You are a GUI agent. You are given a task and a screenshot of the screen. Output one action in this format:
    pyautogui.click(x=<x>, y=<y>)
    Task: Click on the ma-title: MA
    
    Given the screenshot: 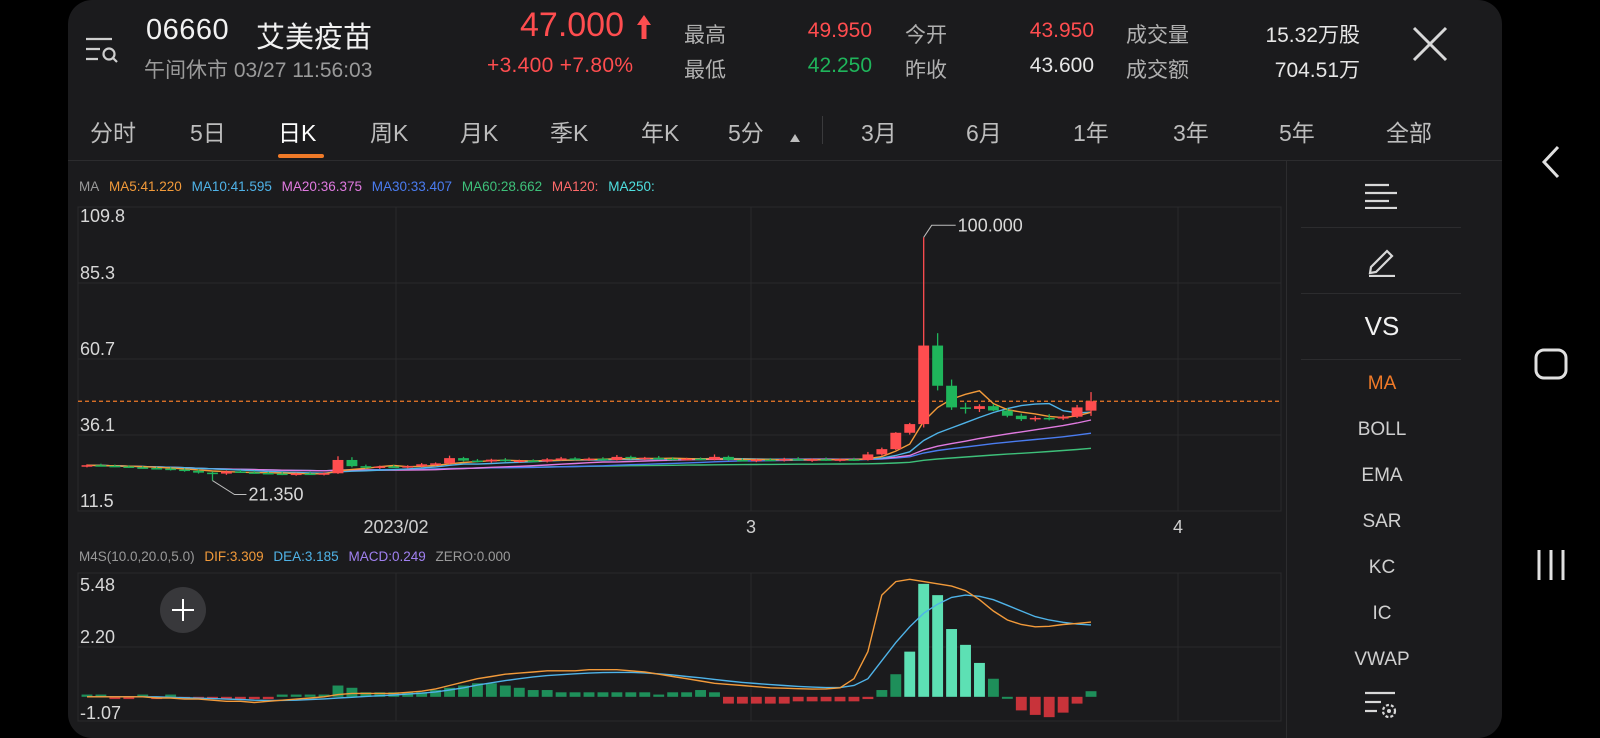 What is the action you would take?
    pyautogui.click(x=89, y=186)
    